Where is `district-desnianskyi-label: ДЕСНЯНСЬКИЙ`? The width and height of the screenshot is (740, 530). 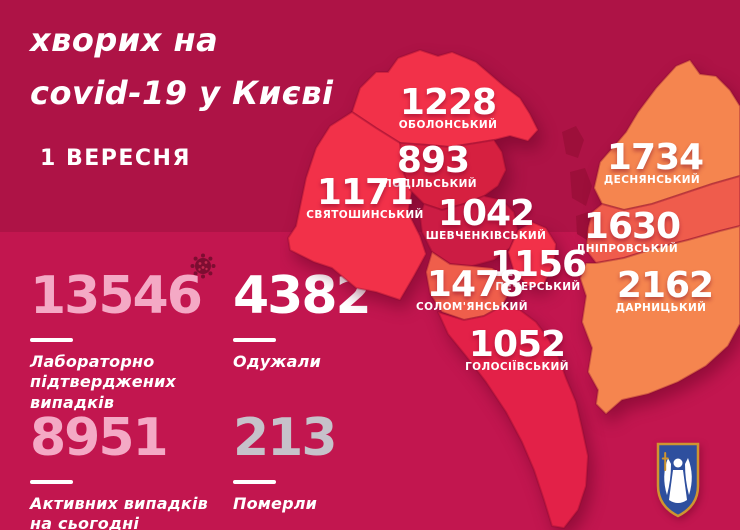
district-desnianskyi-label: ДЕСНЯНСЬКИЙ is located at coordinates (652, 179).